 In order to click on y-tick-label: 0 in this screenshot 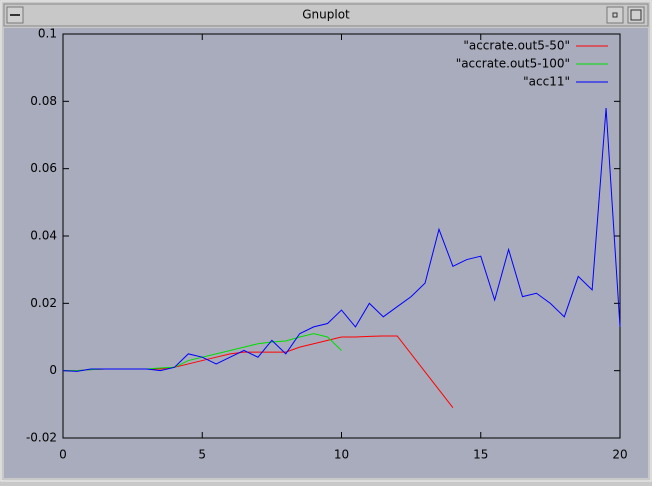, I will do `click(53, 370)`.